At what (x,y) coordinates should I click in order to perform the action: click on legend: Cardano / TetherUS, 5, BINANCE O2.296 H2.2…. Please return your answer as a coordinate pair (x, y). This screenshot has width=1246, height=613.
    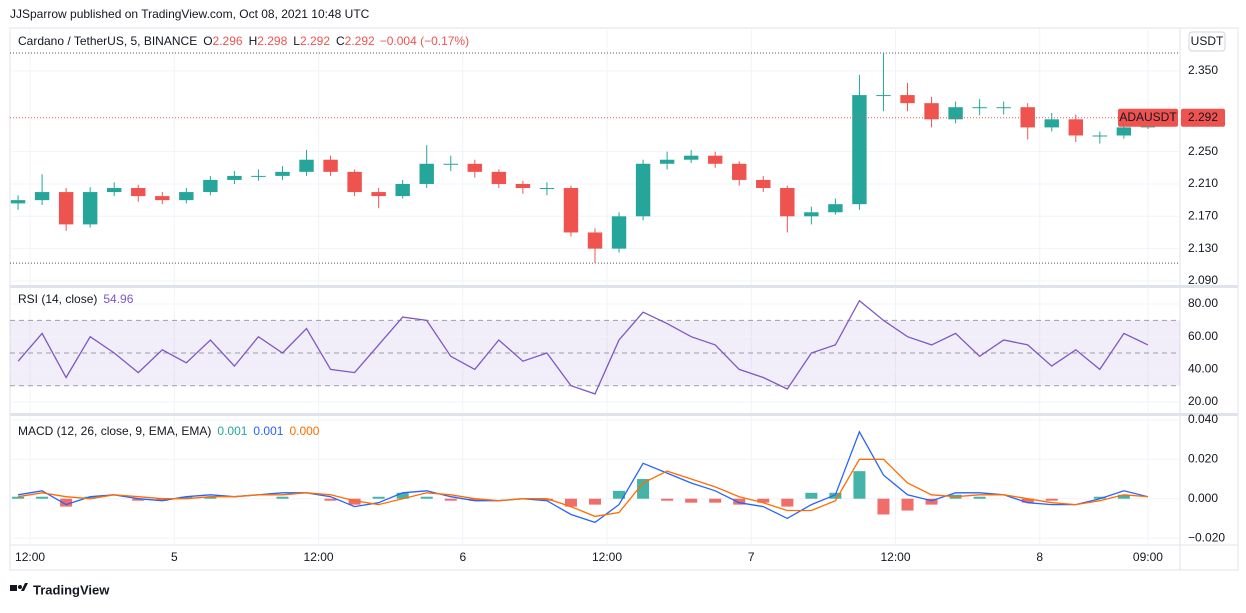
    Looking at the image, I should click on (243, 41).